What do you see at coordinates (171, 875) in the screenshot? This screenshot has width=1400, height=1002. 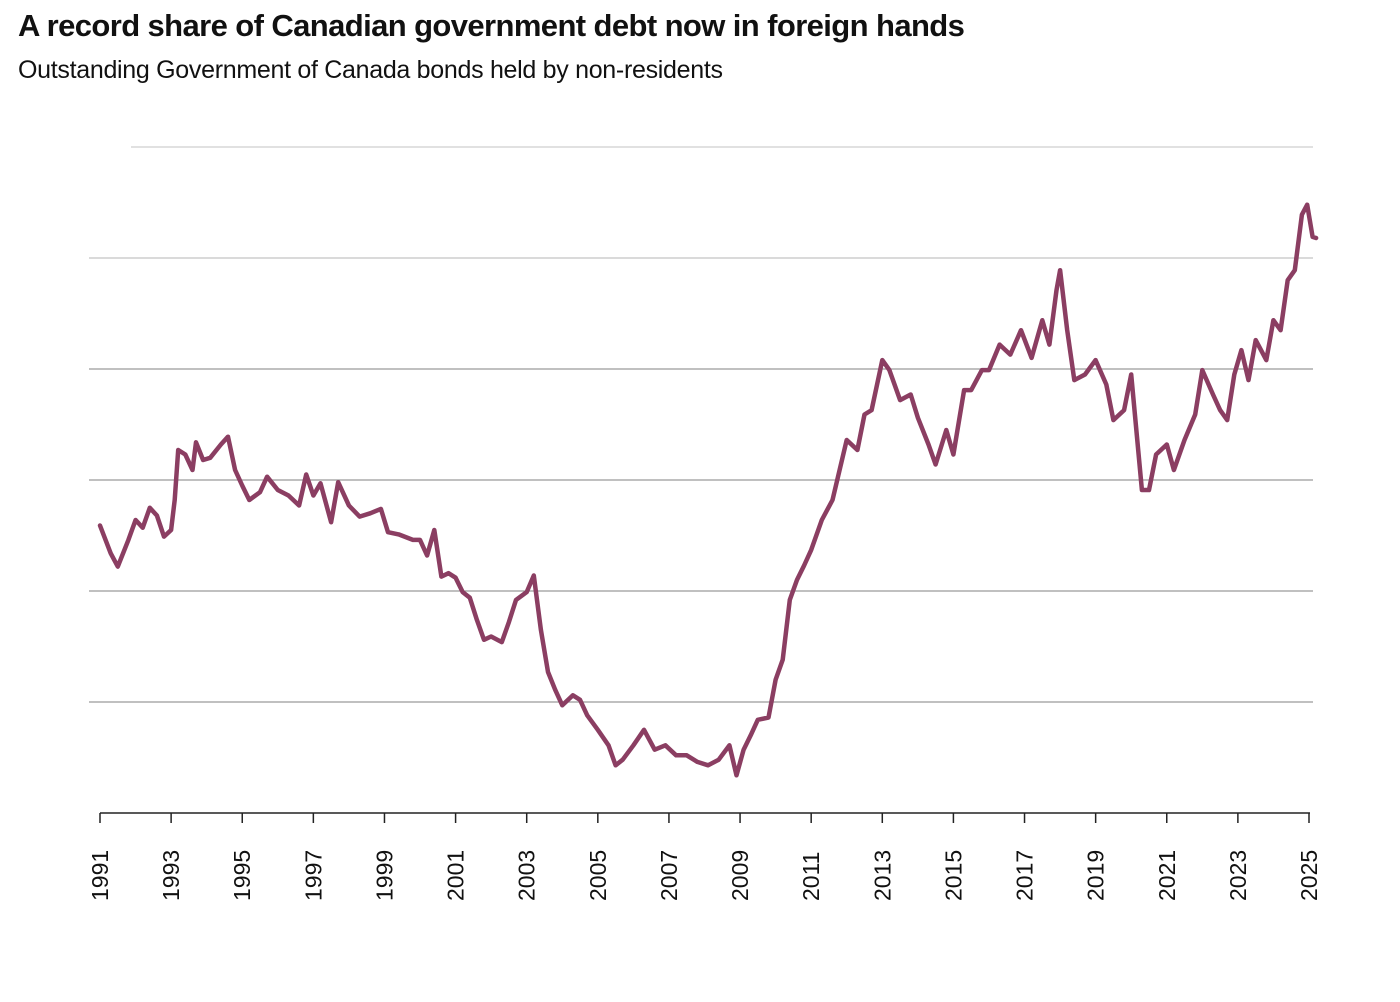 I see `x-tick-label: 1993` at bounding box center [171, 875].